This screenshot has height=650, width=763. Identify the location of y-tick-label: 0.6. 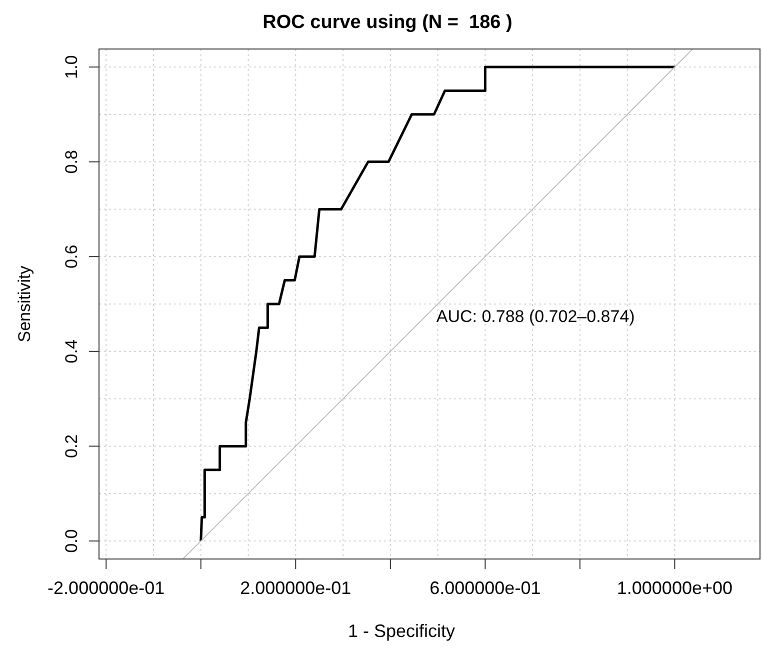
(71, 256).